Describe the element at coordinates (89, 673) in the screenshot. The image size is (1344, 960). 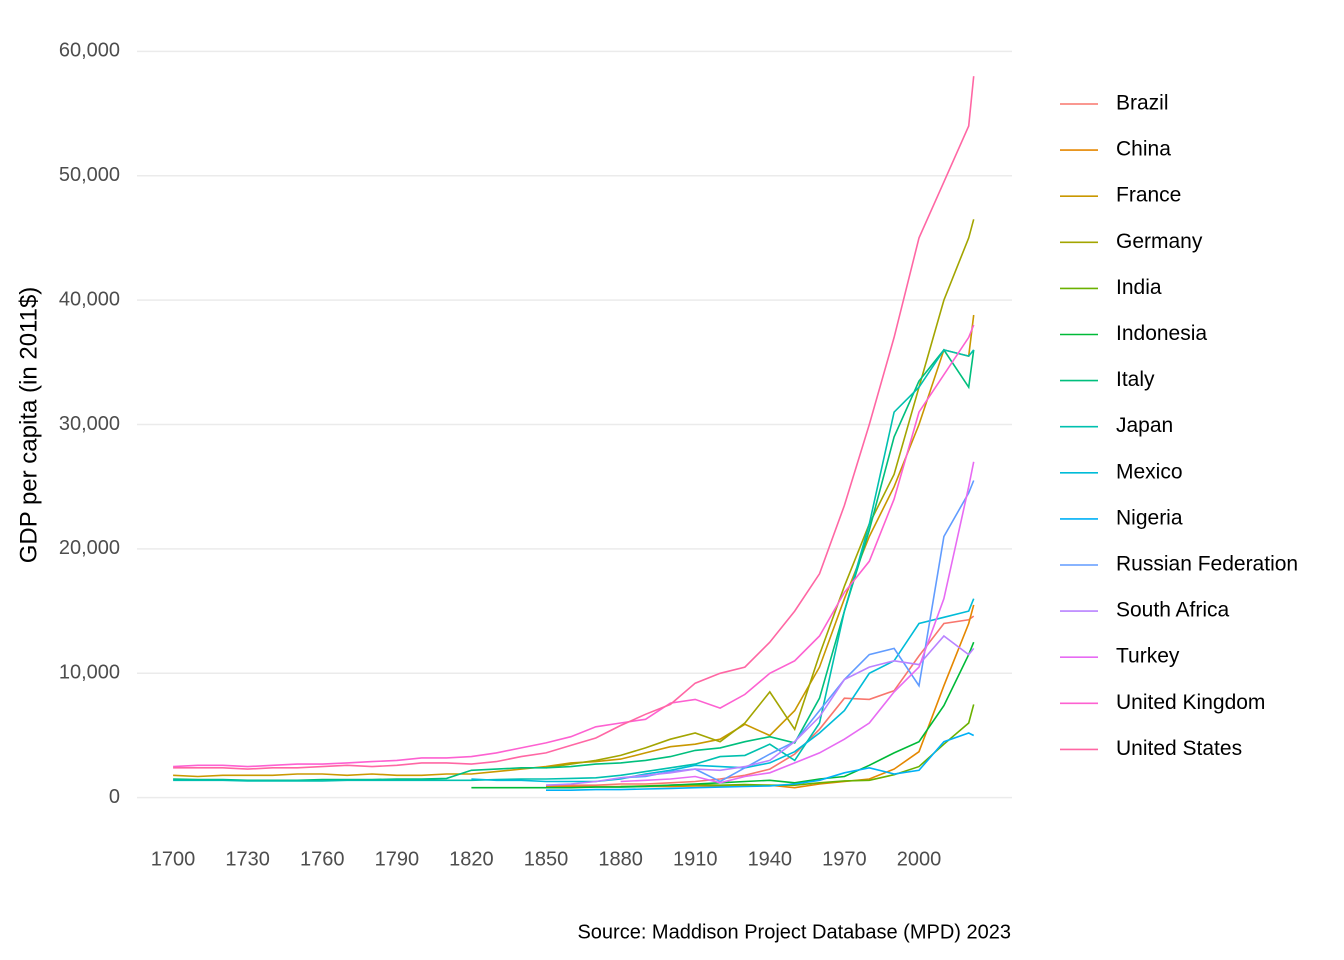
I see `y-tick-label: 10,000` at that location.